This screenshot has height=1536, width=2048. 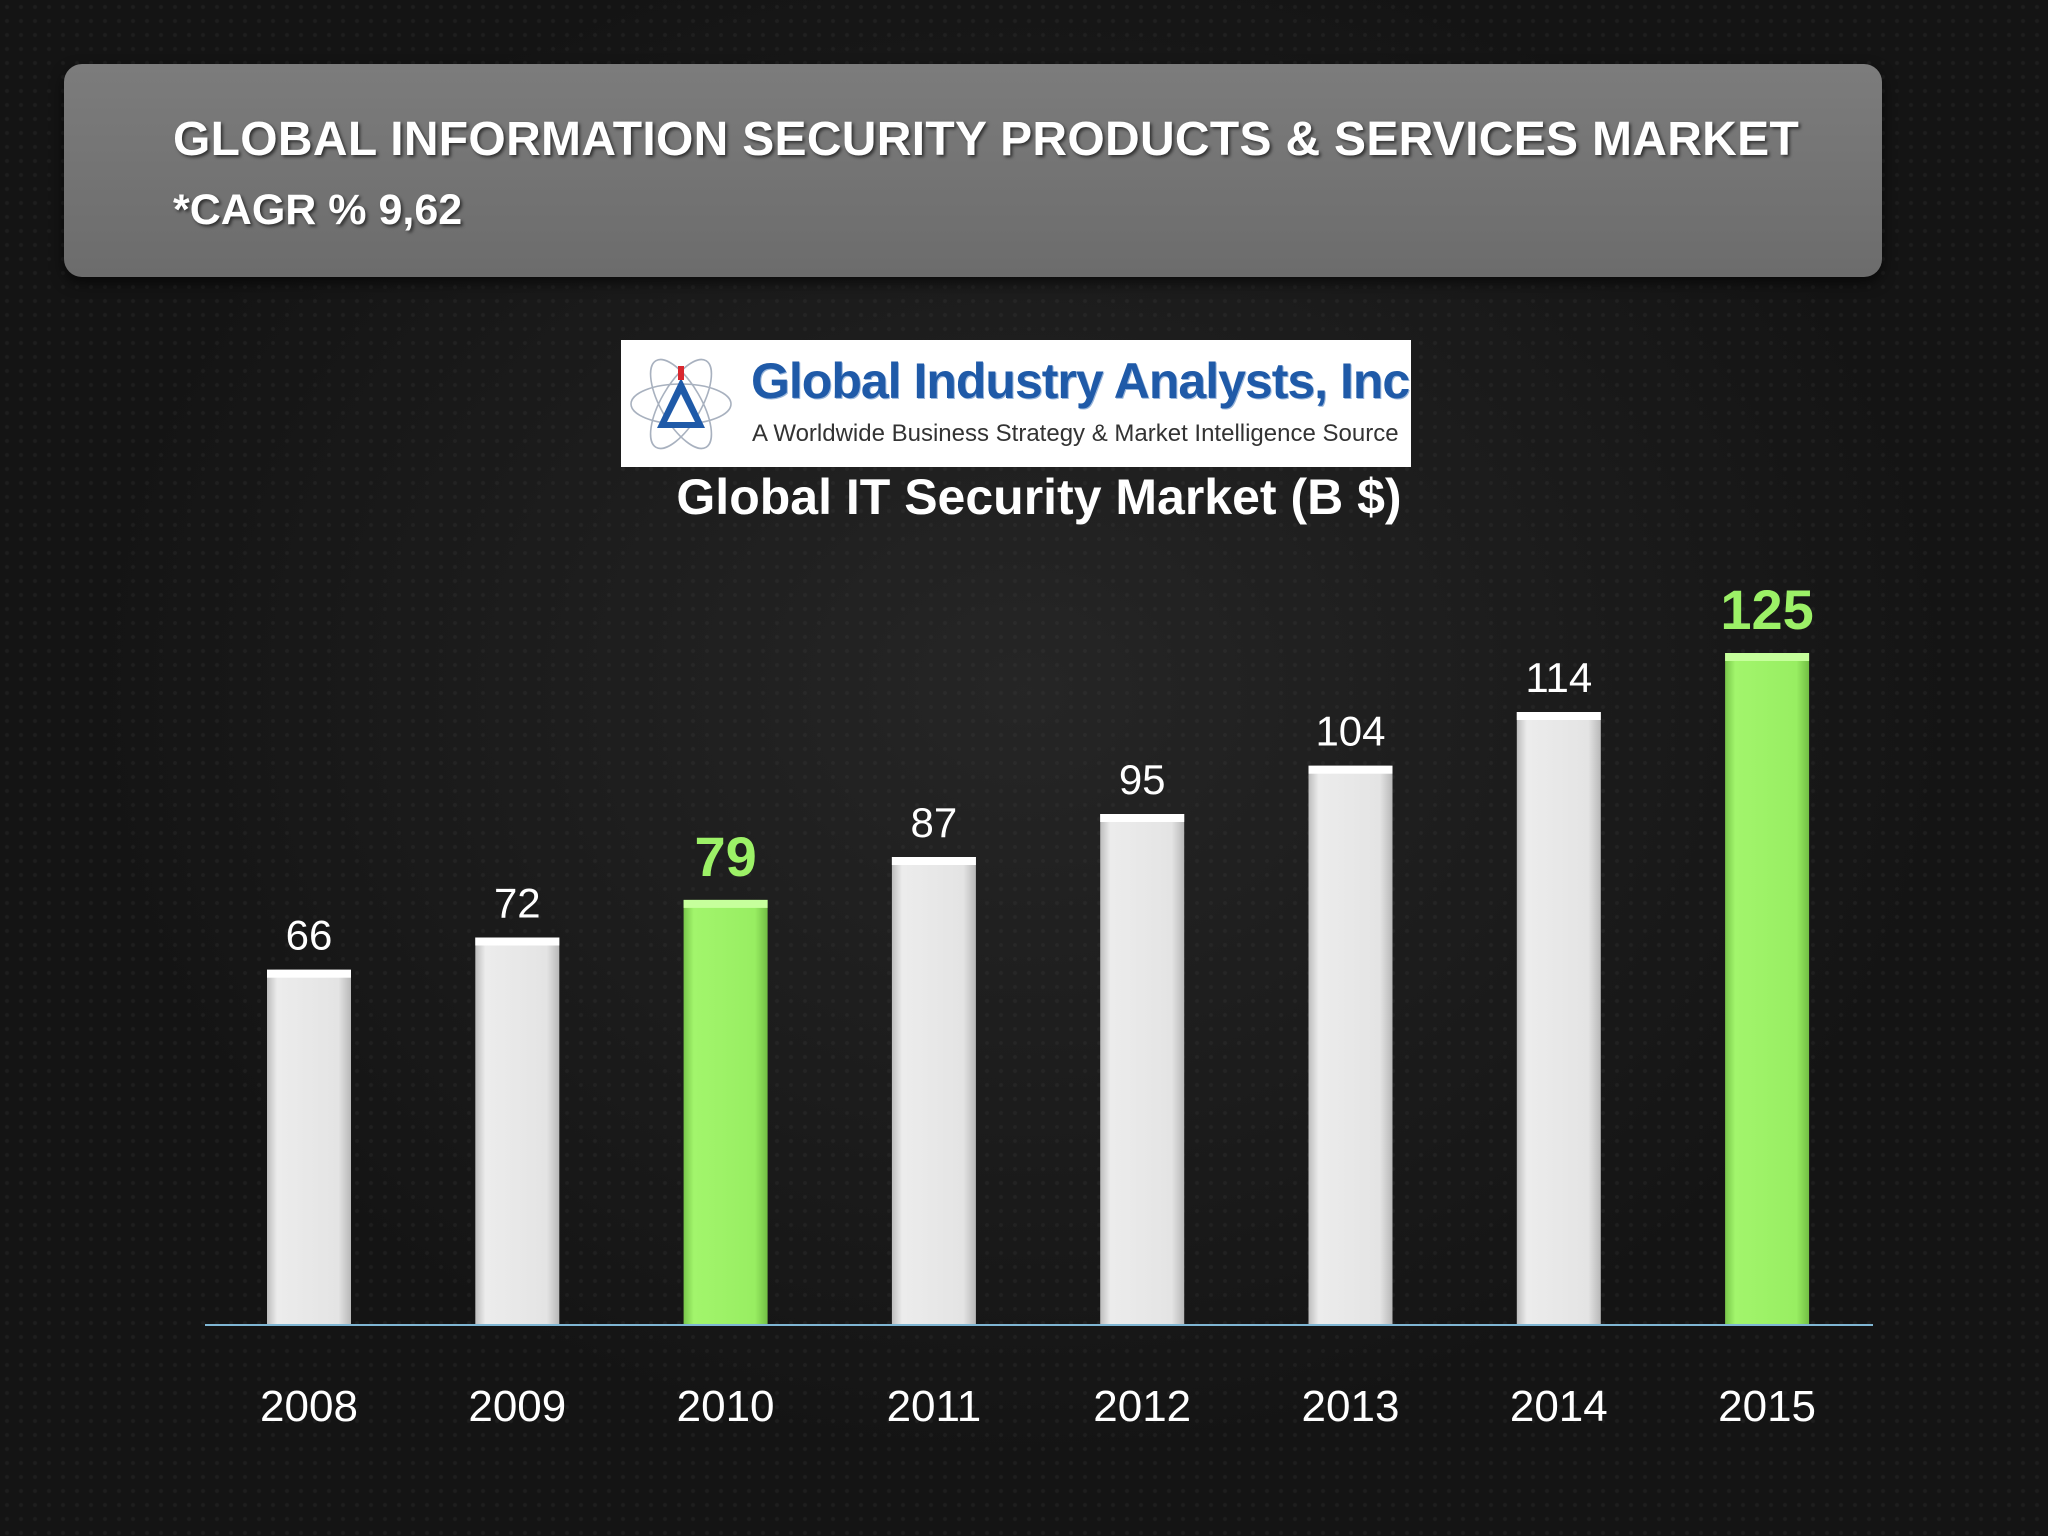 What do you see at coordinates (1558, 677) in the screenshot?
I see `data-label-2014: 114` at bounding box center [1558, 677].